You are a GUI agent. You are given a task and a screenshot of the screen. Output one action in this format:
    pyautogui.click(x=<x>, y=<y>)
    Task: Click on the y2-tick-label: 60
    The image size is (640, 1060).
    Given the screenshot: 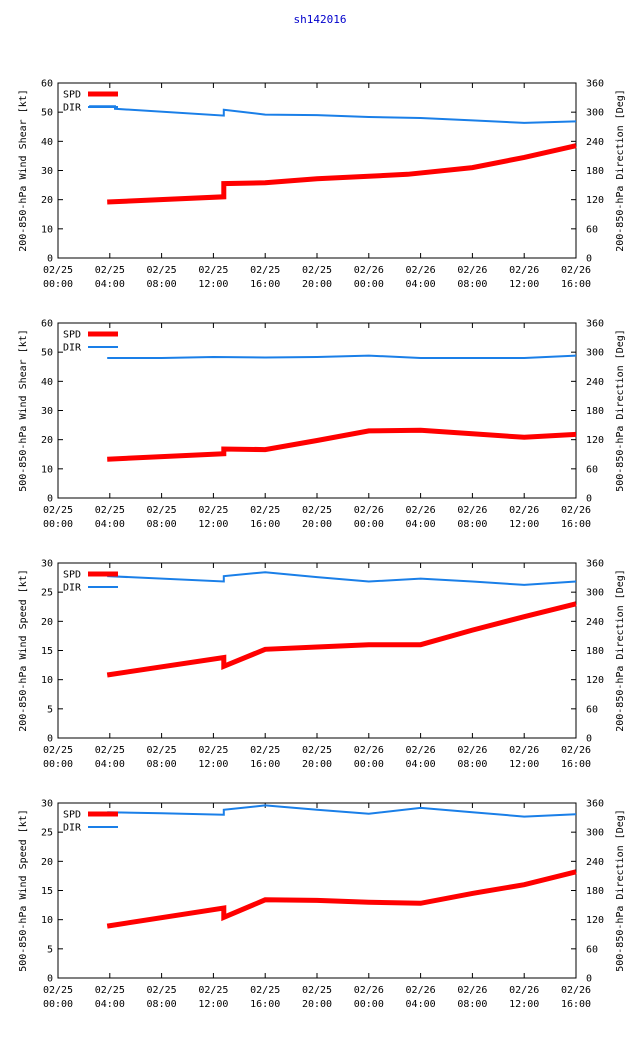 What is the action you would take?
    pyautogui.click(x=592, y=229)
    